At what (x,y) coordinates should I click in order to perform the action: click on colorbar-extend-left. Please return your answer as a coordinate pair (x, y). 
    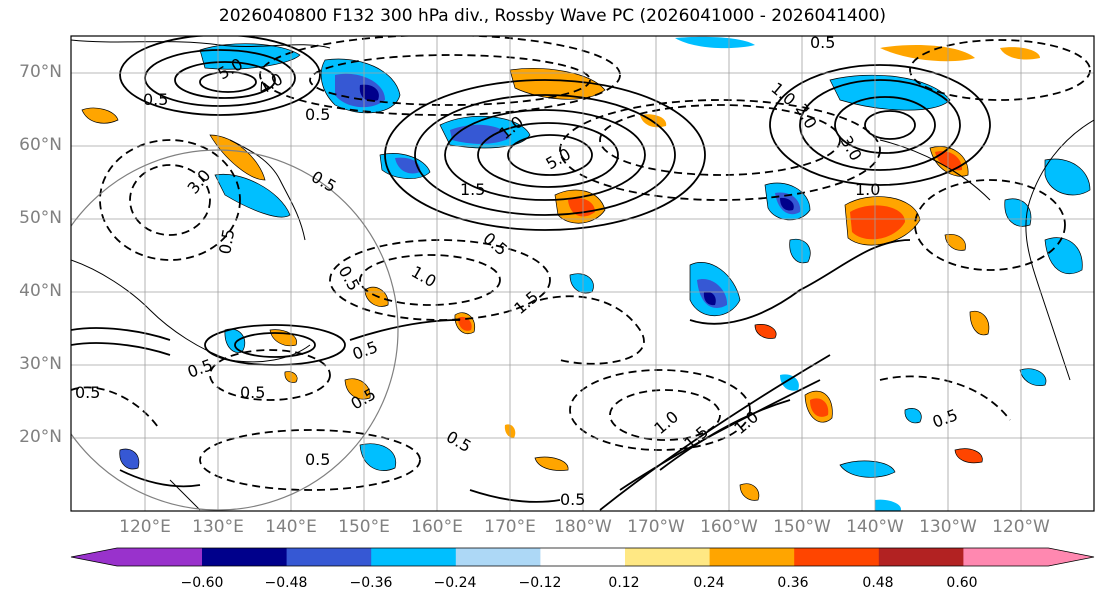
    Looking at the image, I should click on (94, 557).